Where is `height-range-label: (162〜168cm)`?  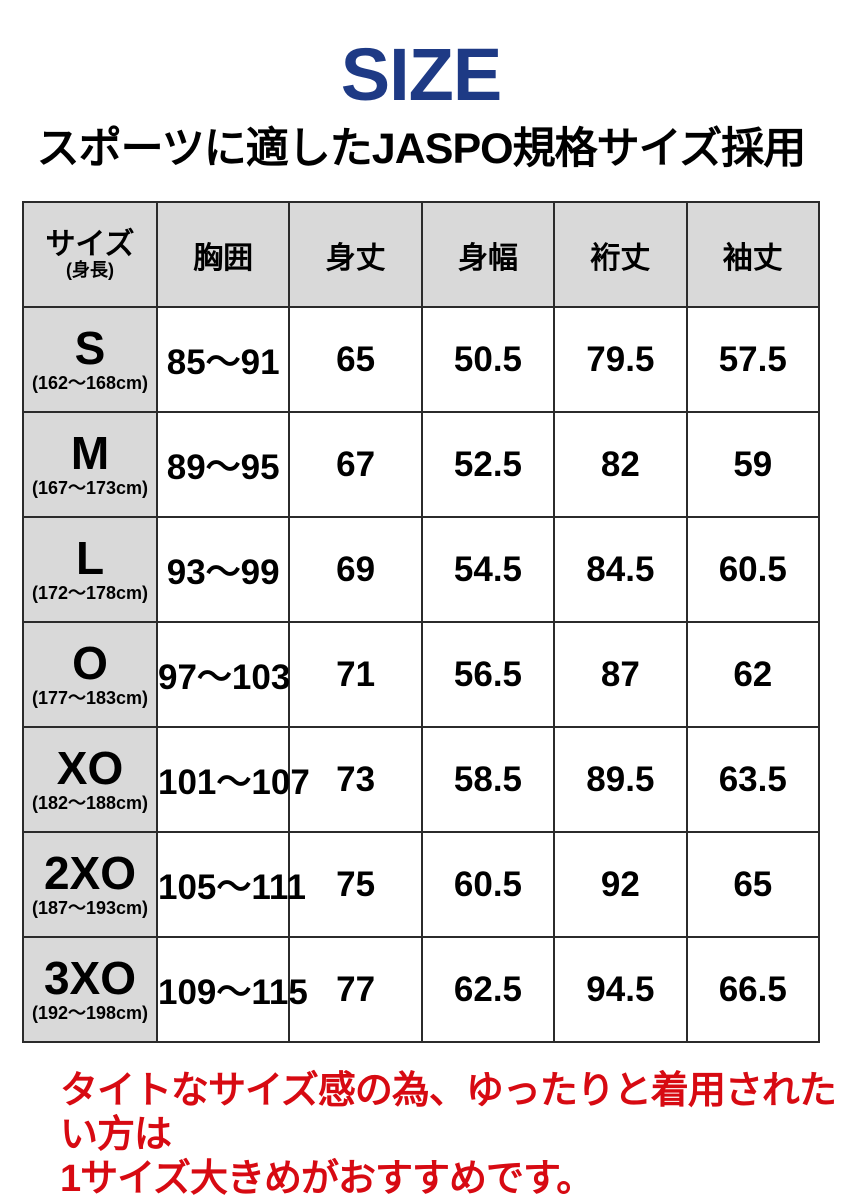
height-range-label: (162〜168cm) is located at coordinates (90, 383).